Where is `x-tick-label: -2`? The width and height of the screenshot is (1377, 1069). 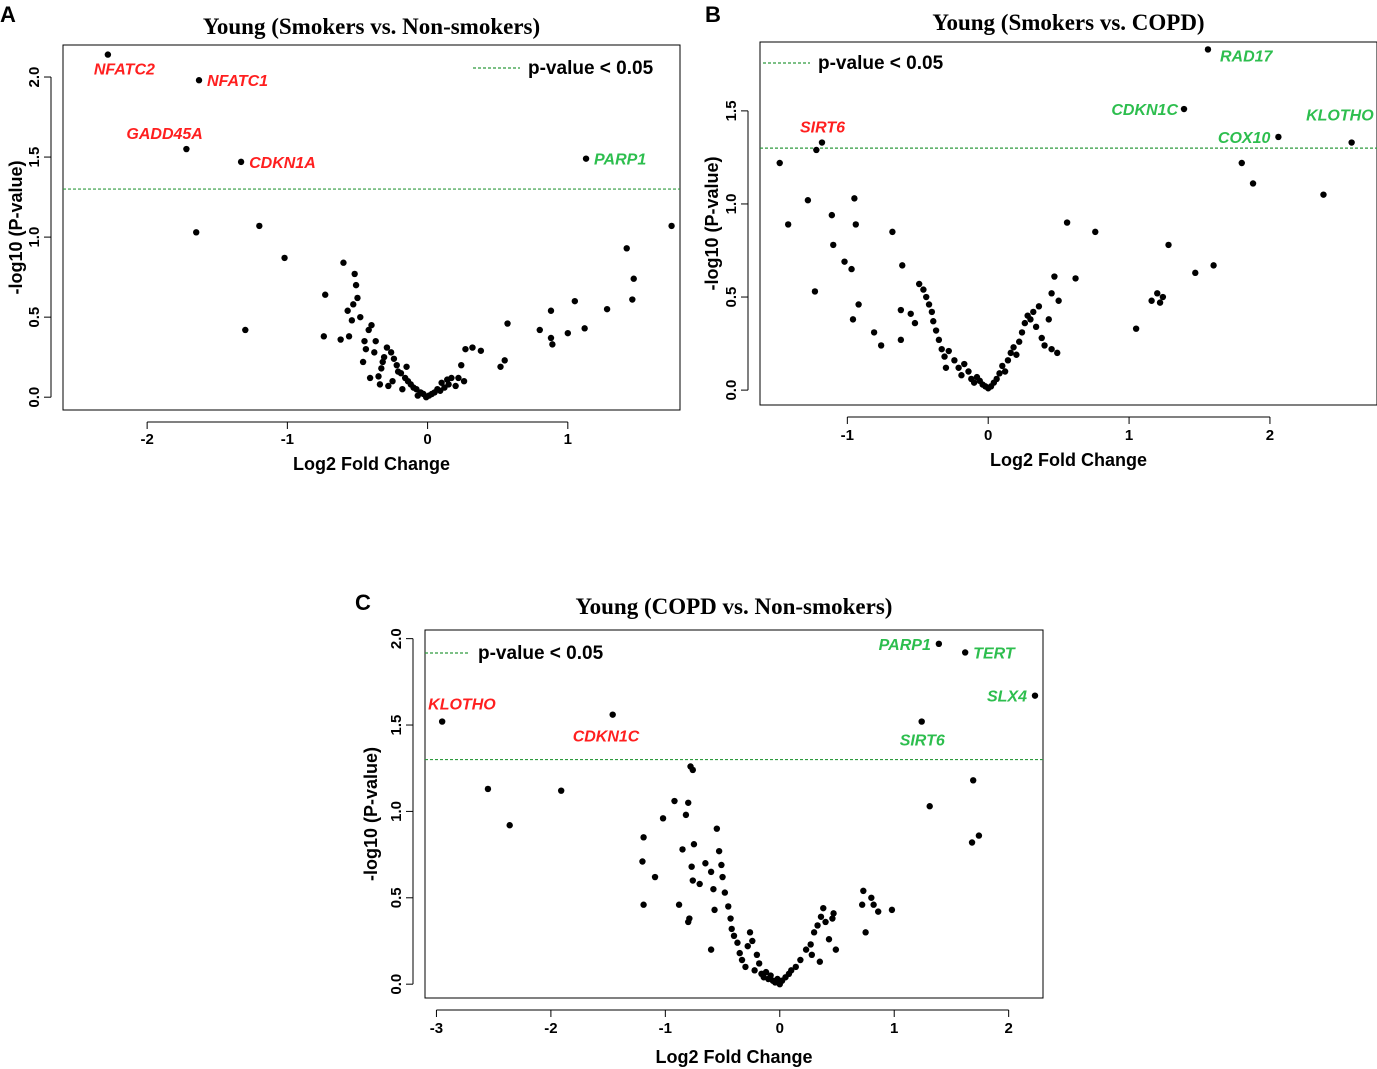 x-tick-label: -2 is located at coordinates (550, 1028).